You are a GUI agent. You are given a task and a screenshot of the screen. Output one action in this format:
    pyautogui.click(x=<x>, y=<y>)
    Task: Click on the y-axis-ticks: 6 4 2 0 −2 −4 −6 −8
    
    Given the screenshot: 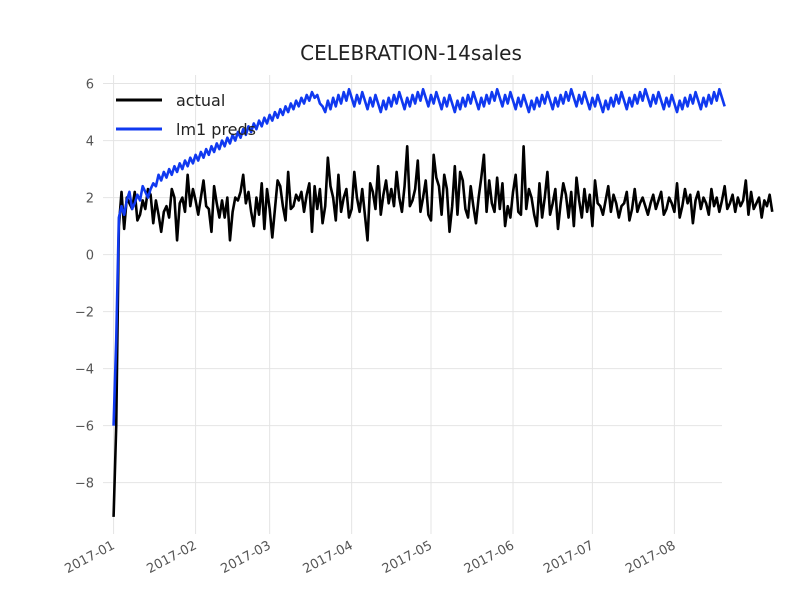 What is the action you would take?
    pyautogui.click(x=84, y=285)
    